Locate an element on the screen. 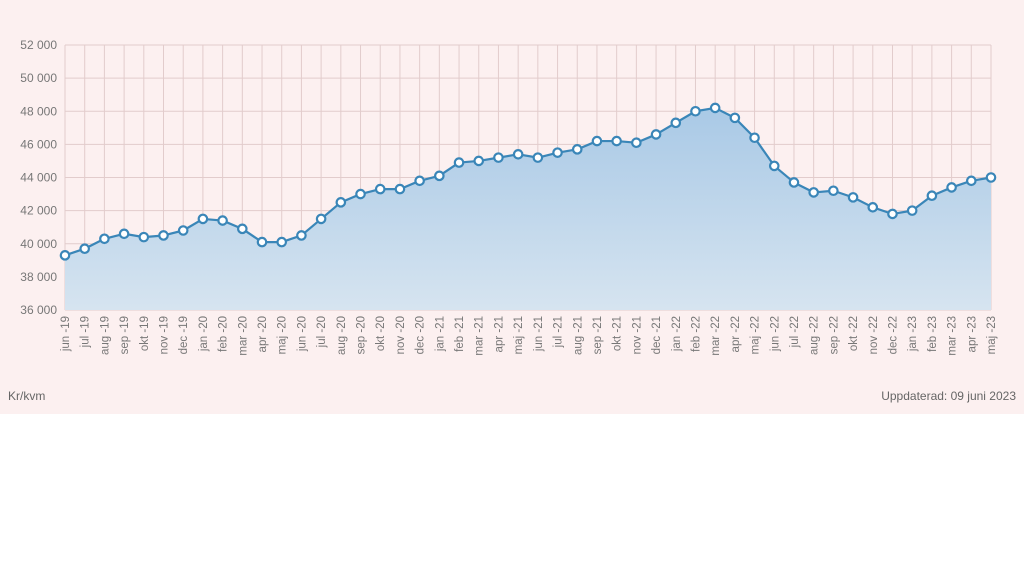  y-tick-label: 48 000 is located at coordinates (38, 111).